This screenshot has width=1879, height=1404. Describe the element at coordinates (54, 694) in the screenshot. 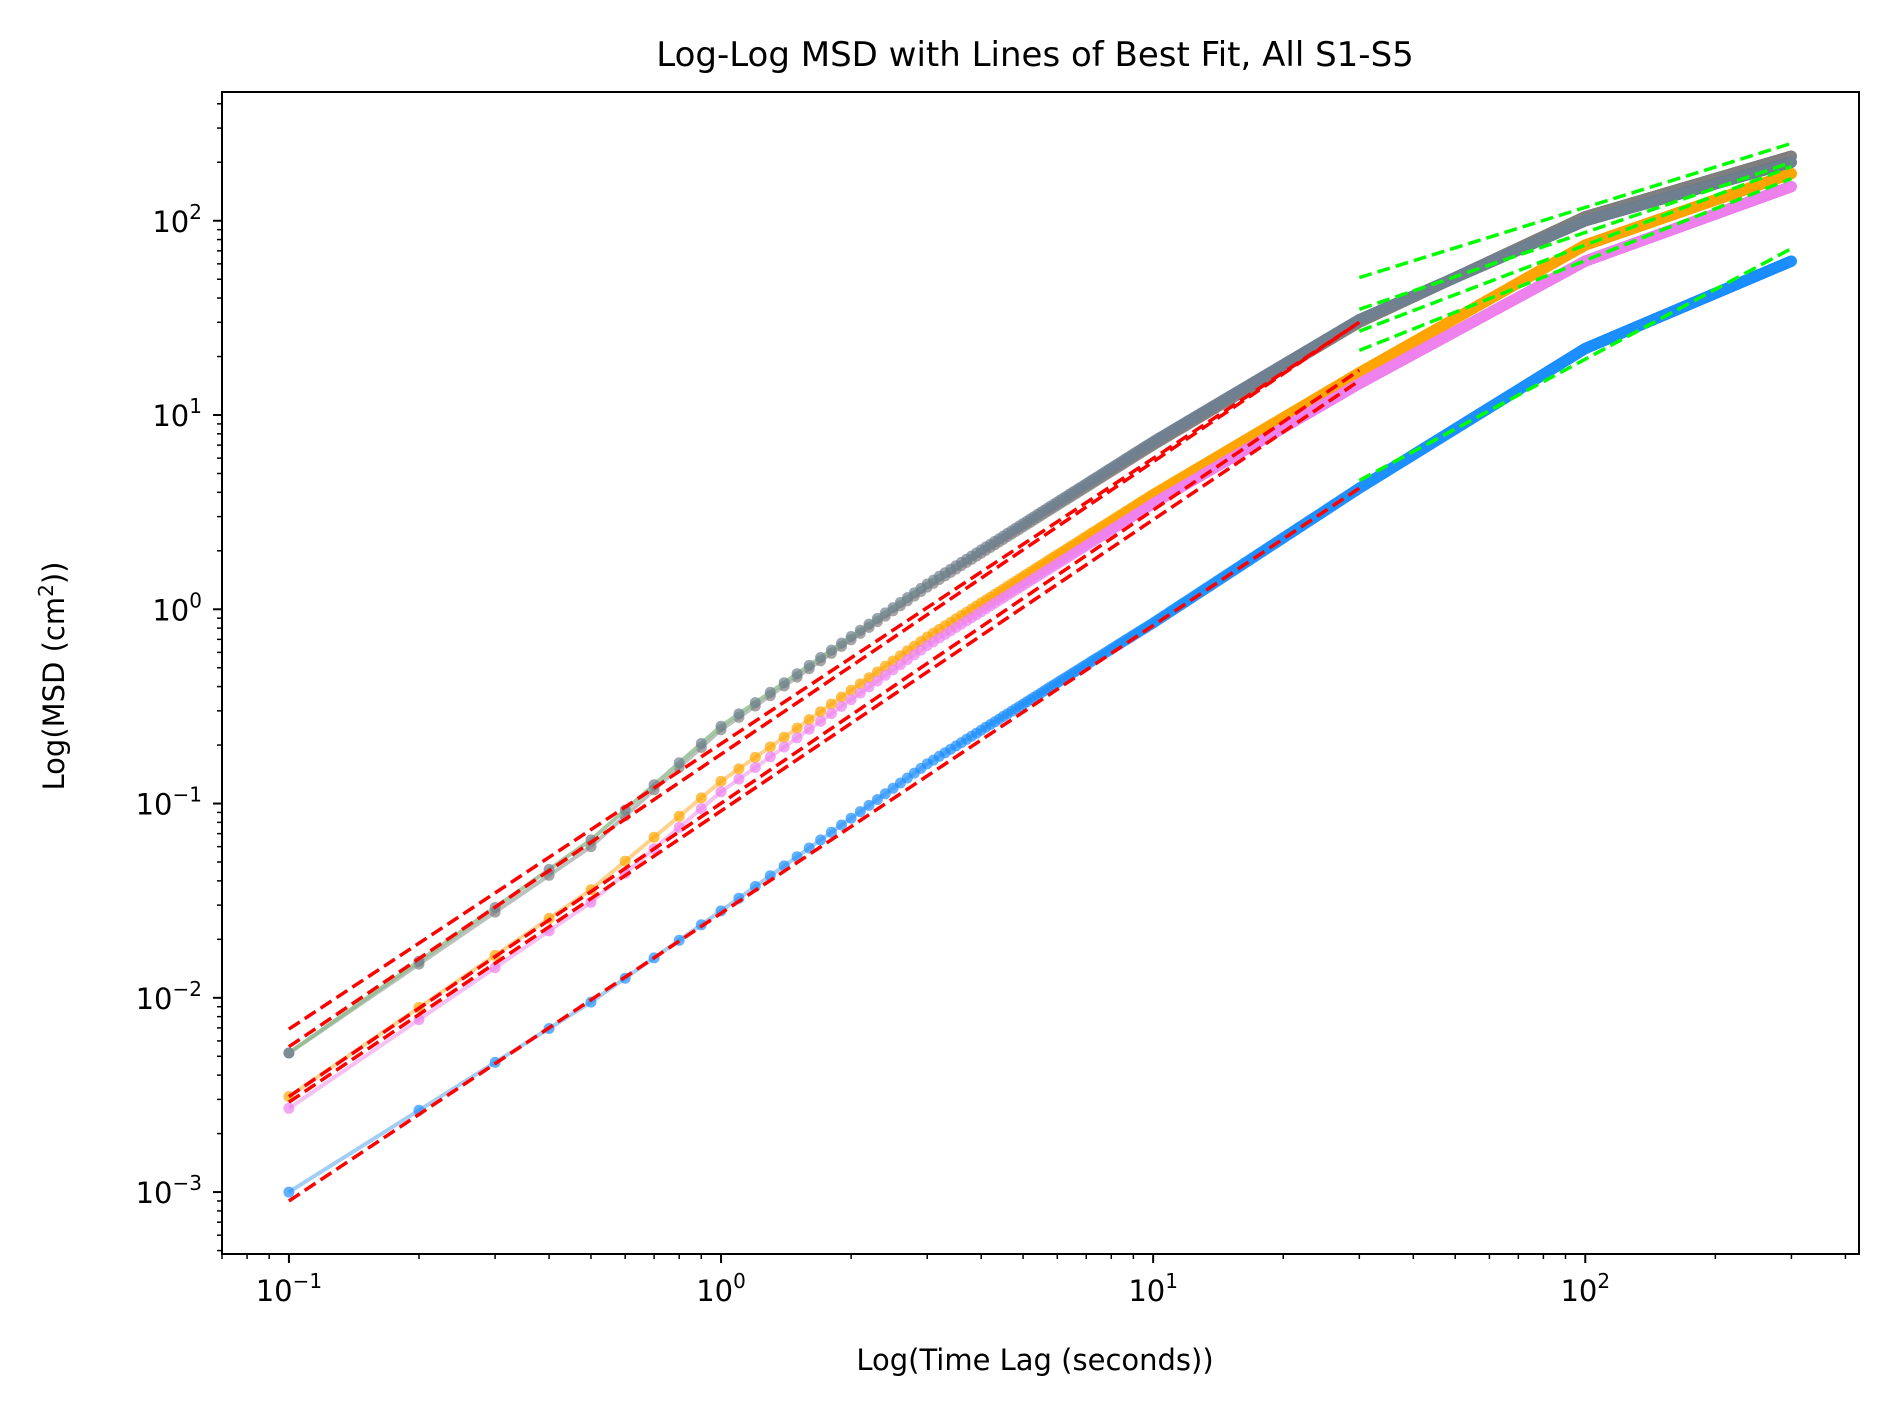

I see `y-axis-label-main: Log(MSD (cm` at that location.